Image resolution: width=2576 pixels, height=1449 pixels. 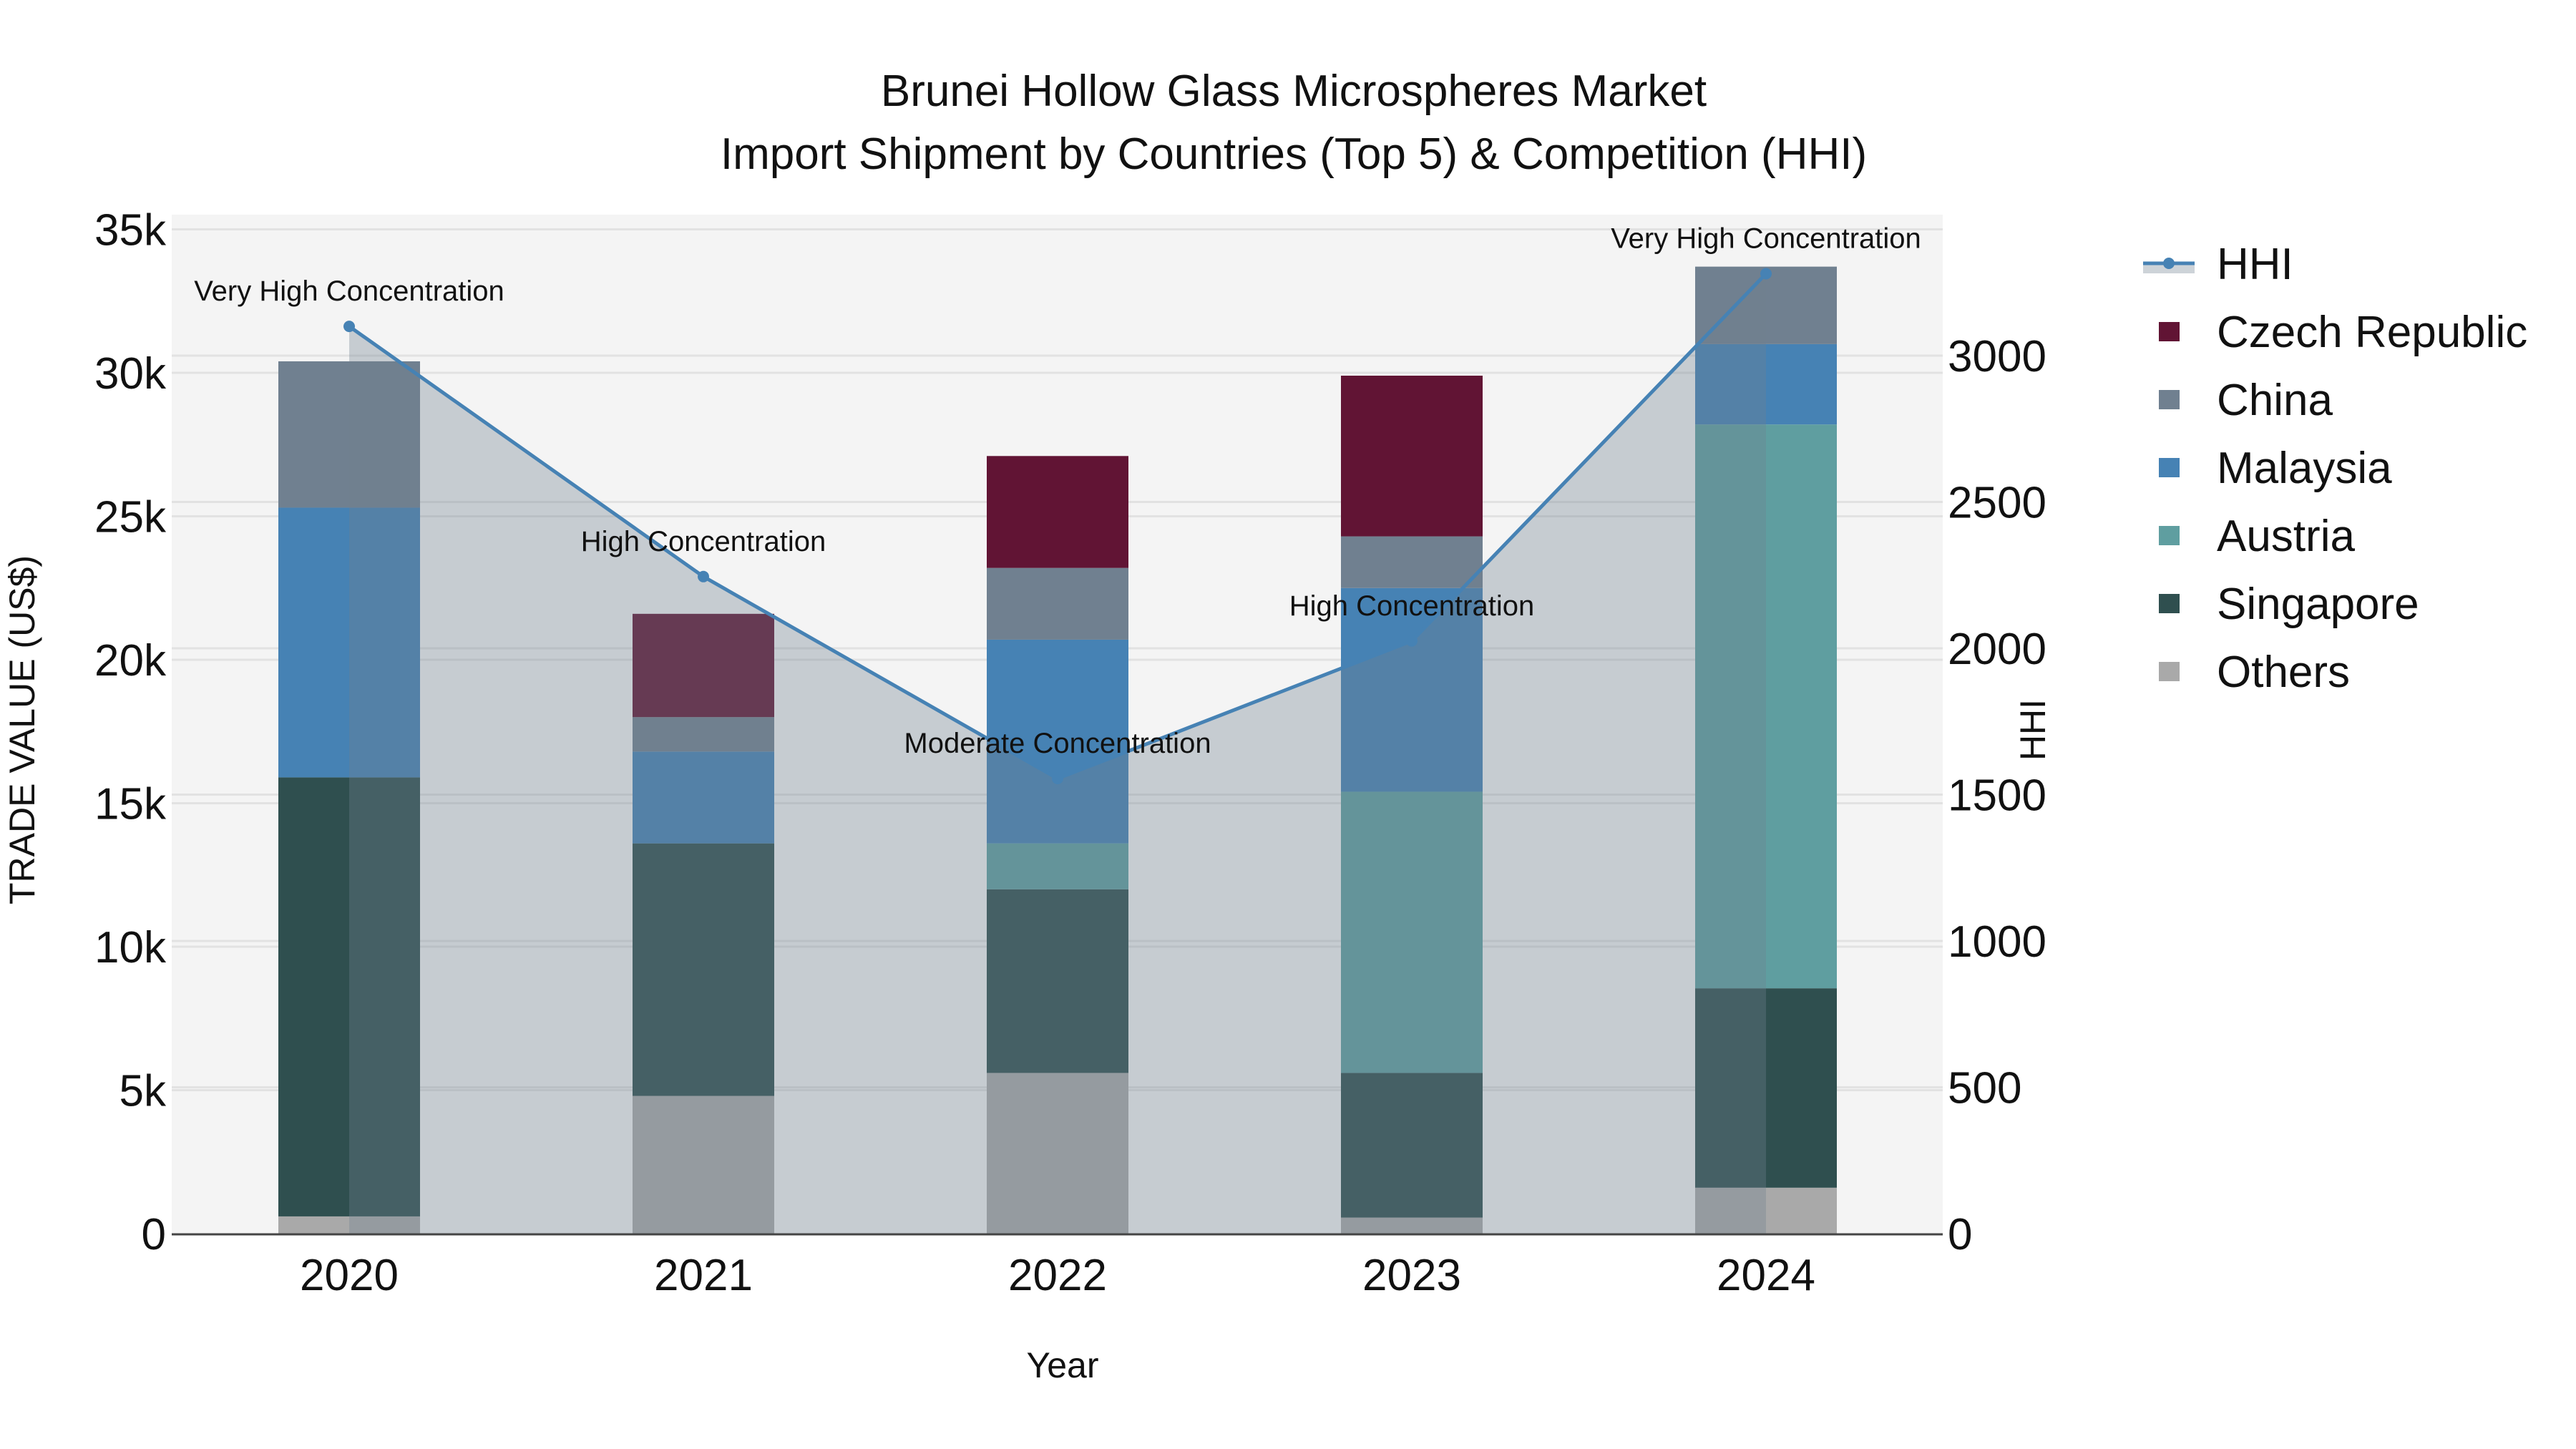 I want to click on x-tick-label: 2020, so click(x=349, y=1275).